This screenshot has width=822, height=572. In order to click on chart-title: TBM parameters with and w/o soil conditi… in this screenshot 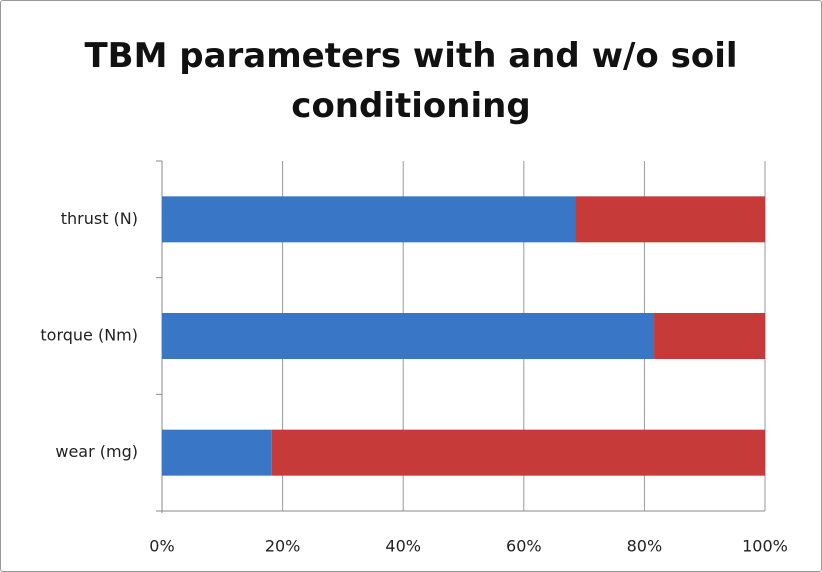, I will do `click(411, 81)`.